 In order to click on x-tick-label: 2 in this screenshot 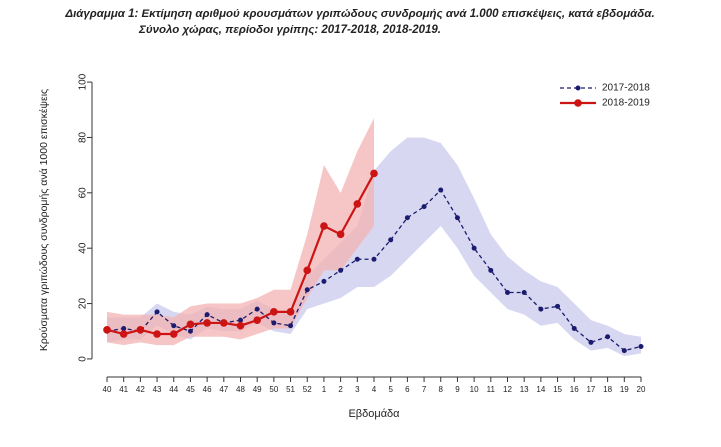, I will do `click(340, 389)`.